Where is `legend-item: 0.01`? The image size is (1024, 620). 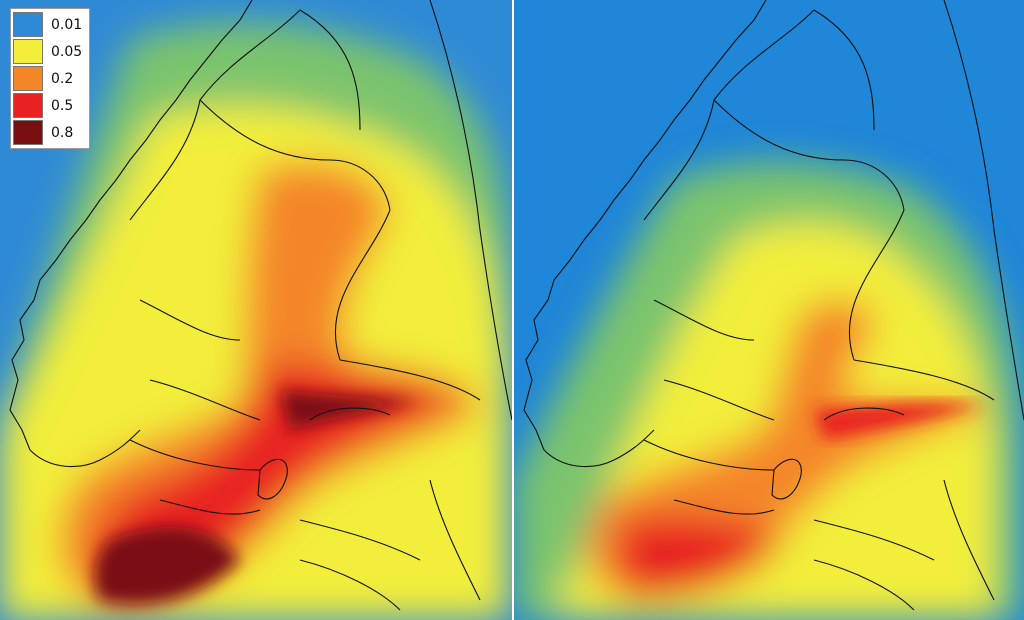 legend-item: 0.01 is located at coordinates (50, 24).